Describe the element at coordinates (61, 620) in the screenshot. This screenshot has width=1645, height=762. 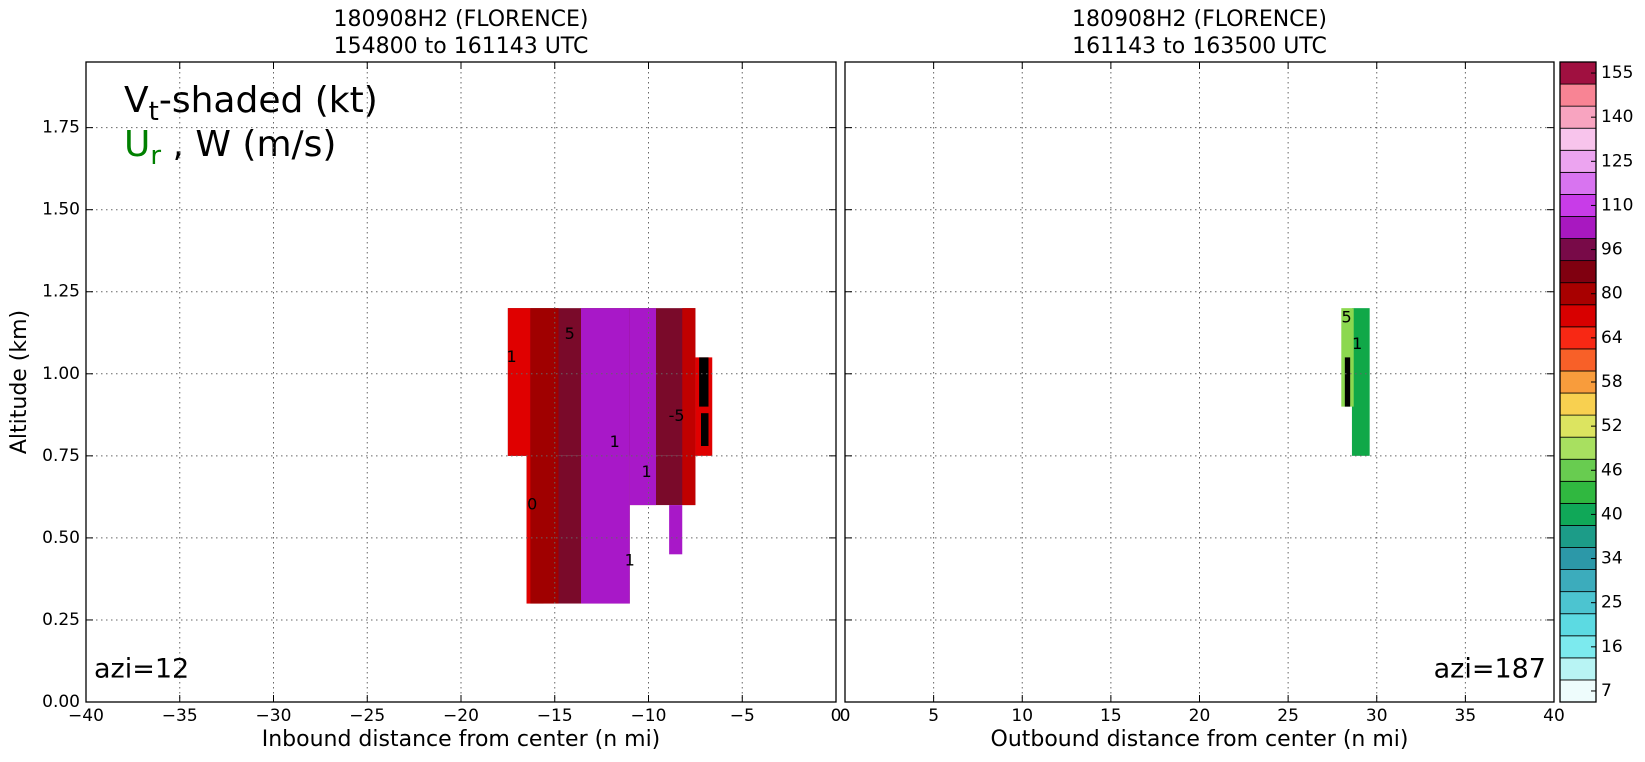
I see `y-tick-label: 0.25` at that location.